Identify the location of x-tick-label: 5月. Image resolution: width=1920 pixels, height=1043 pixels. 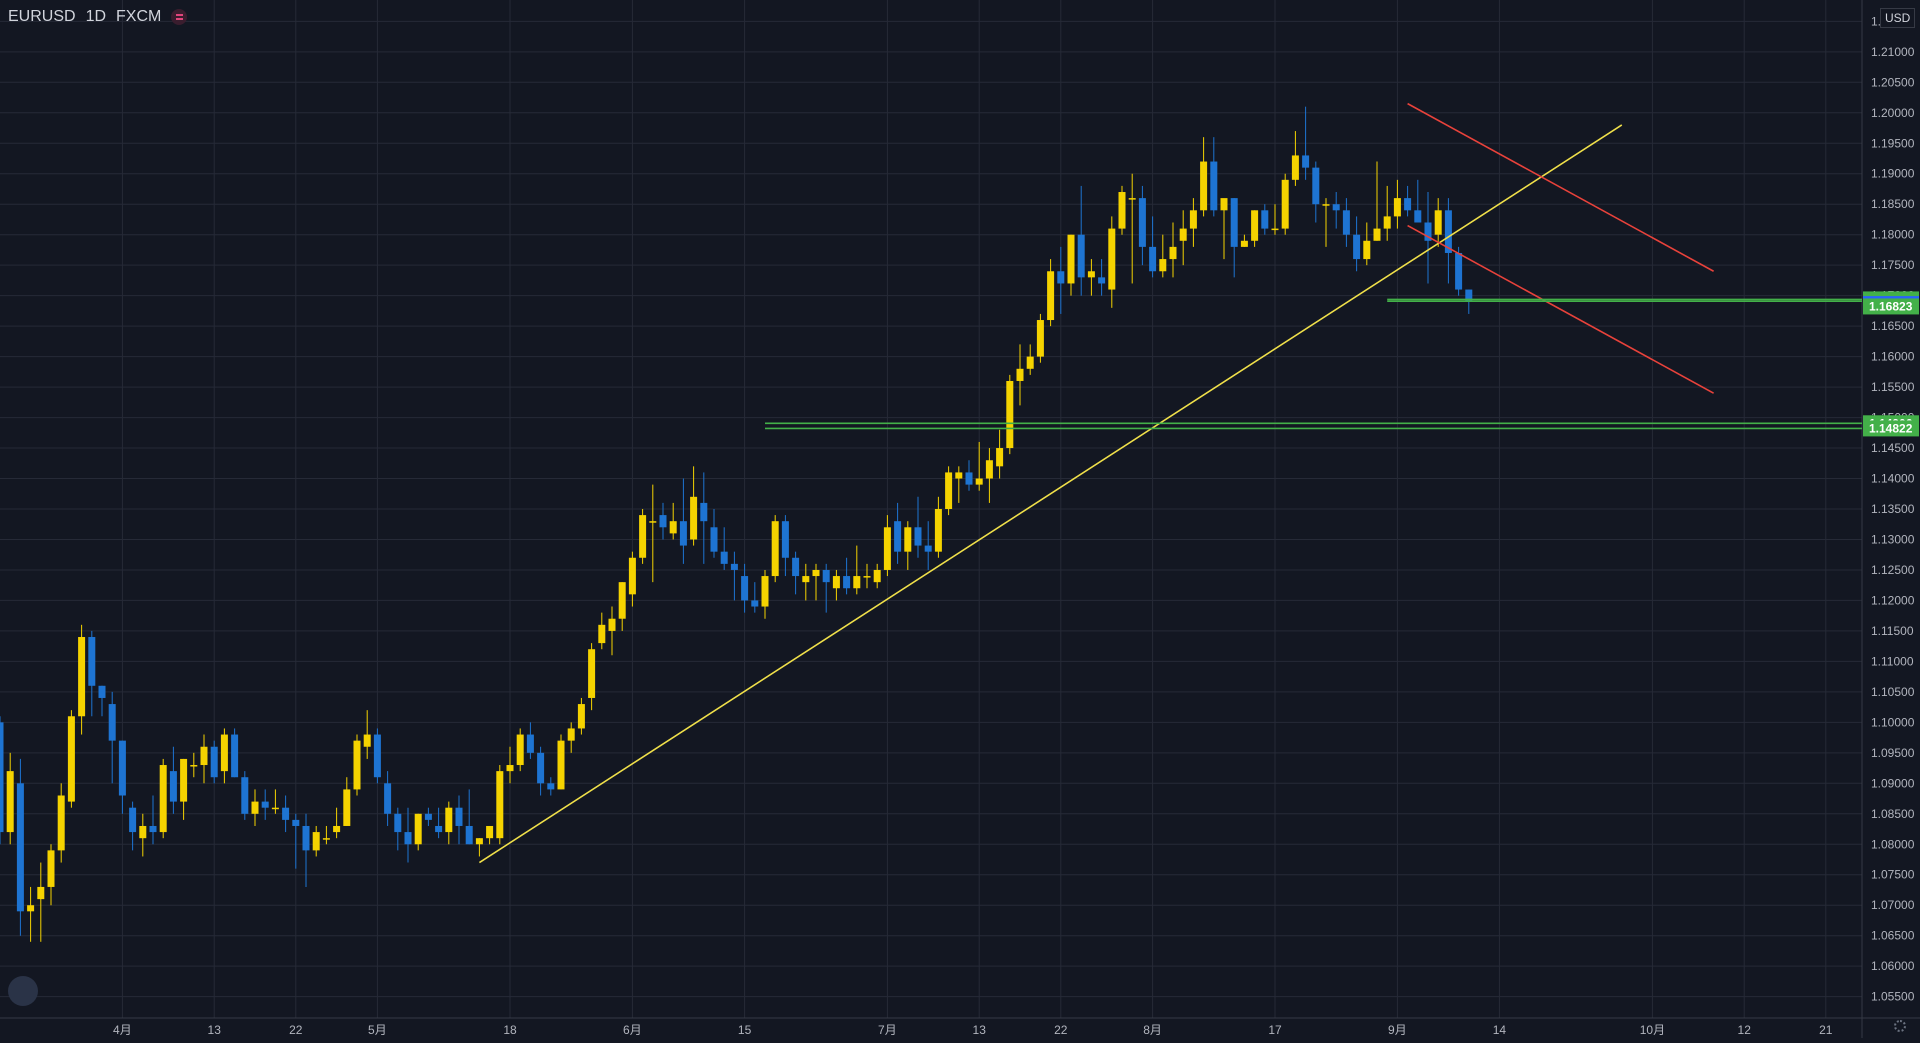
(377, 1030).